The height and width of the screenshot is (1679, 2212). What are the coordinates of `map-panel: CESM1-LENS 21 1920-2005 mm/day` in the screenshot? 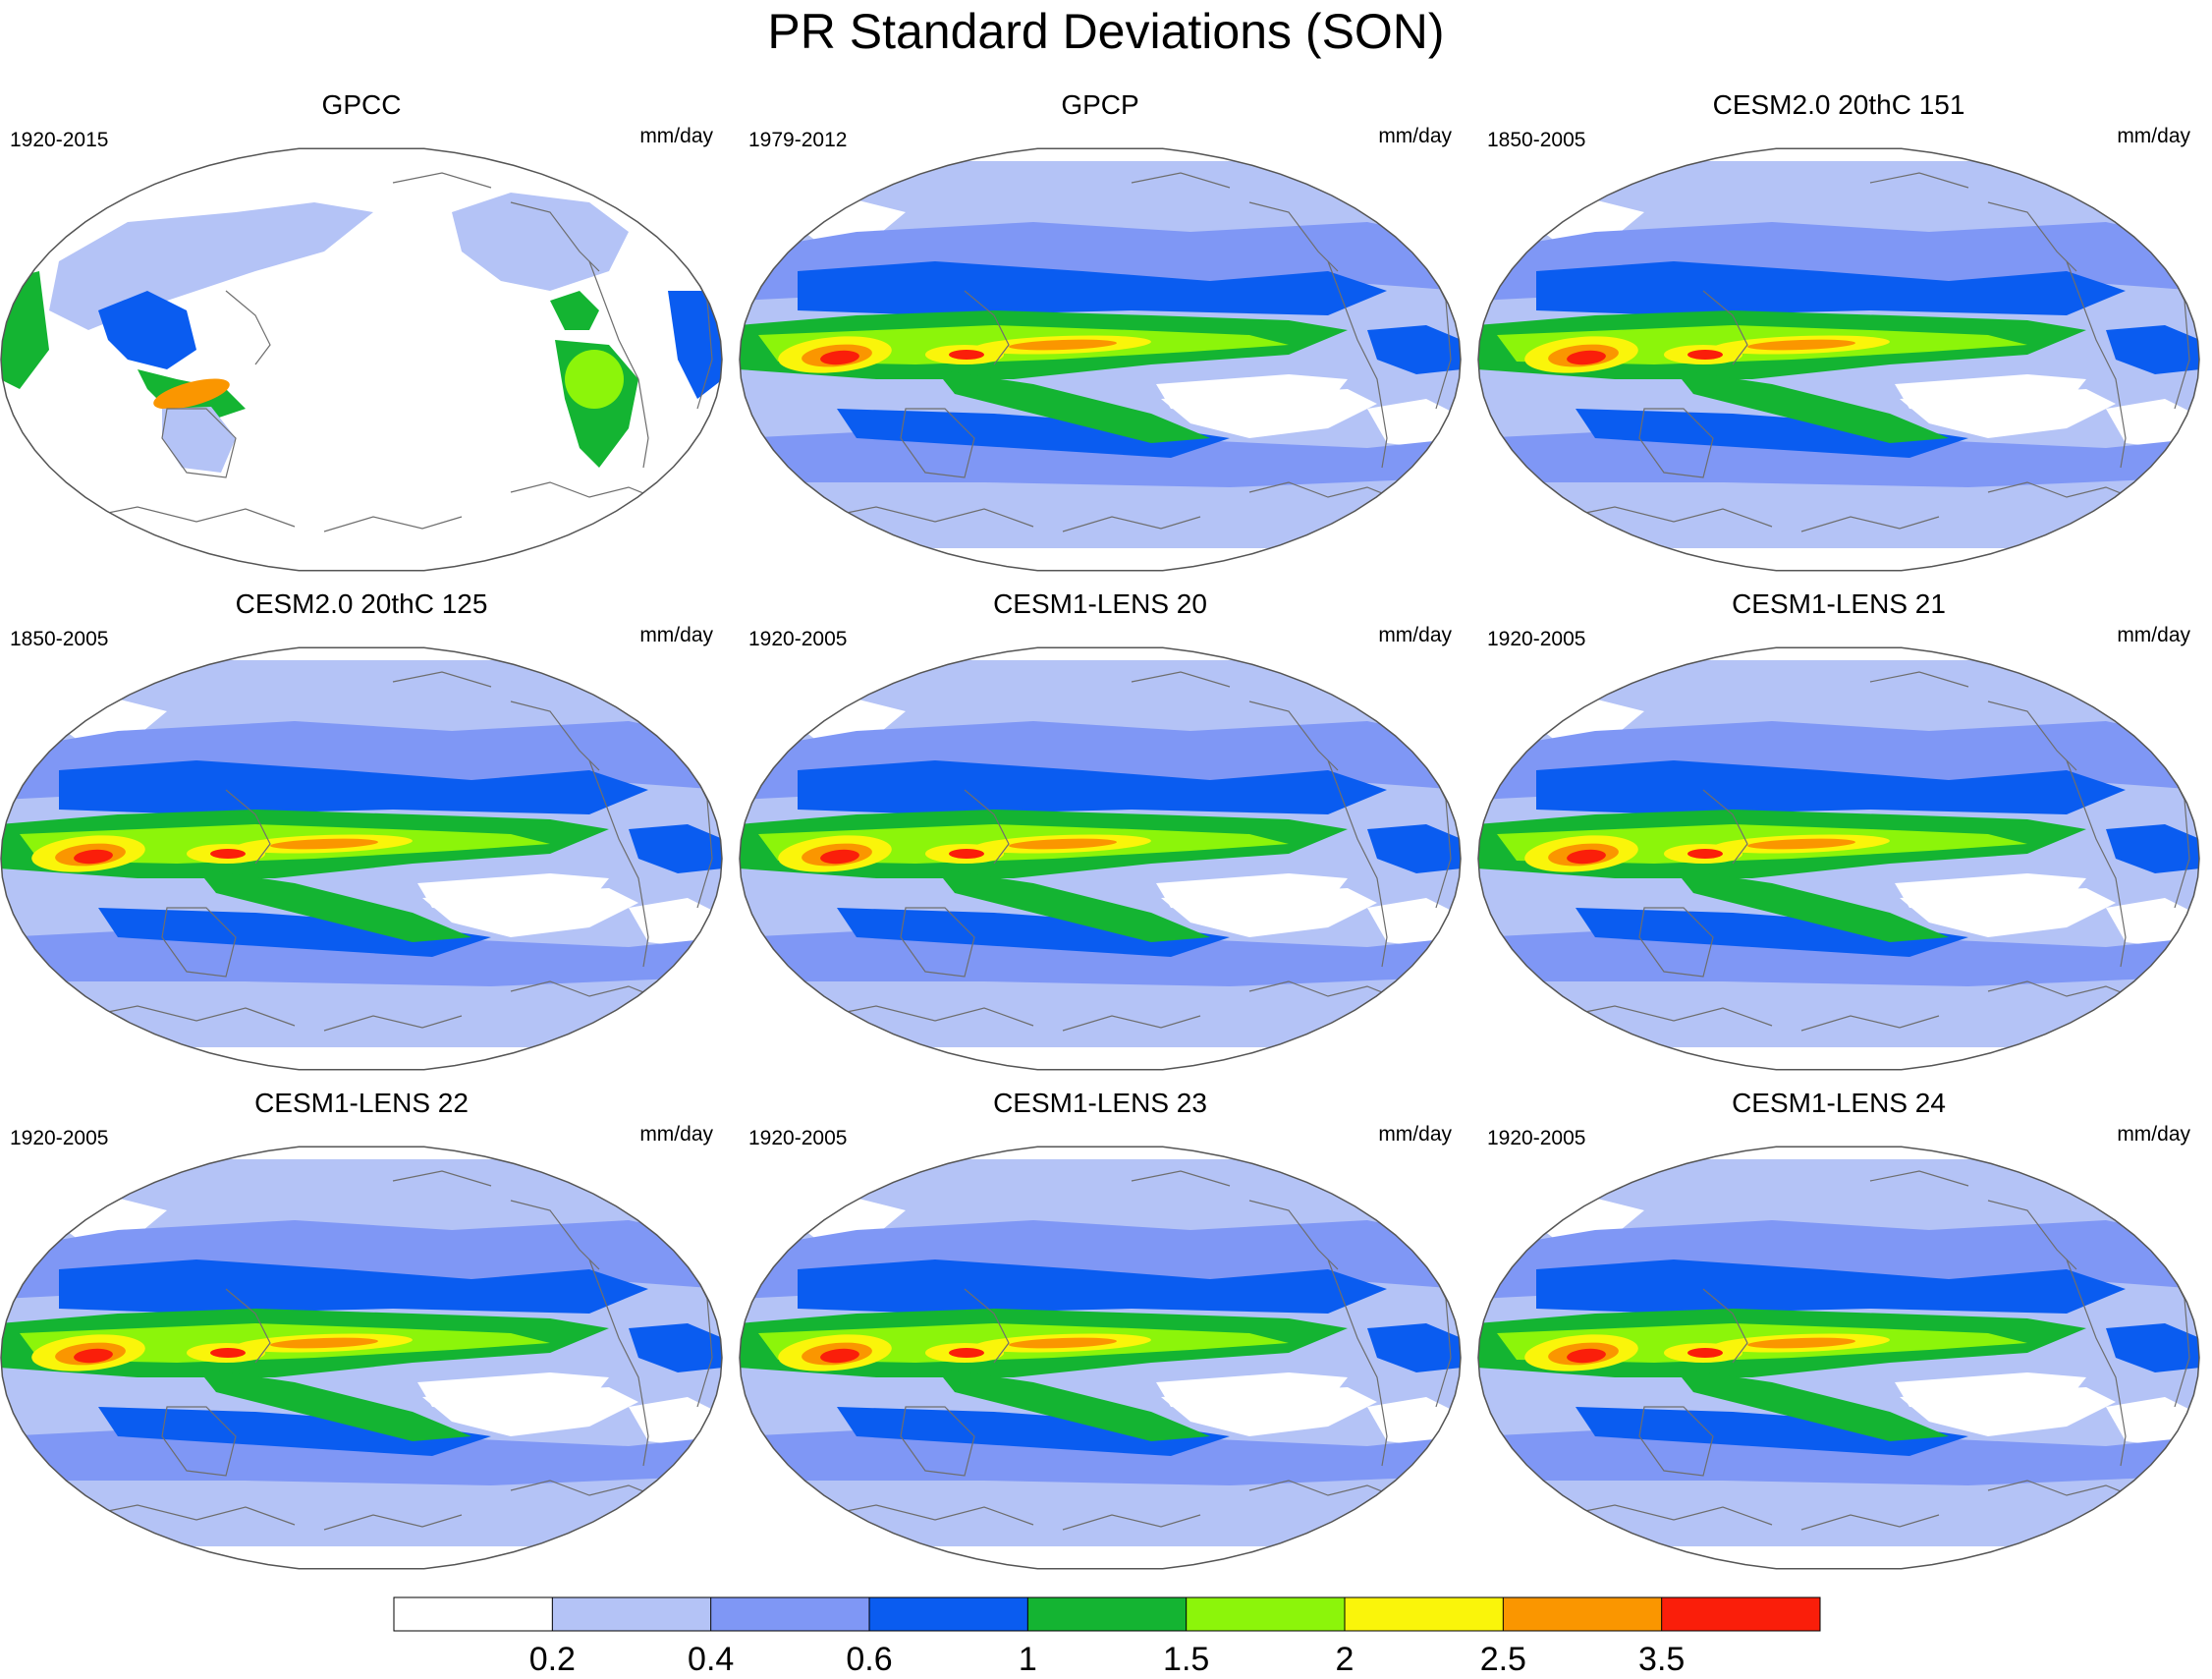 It's located at (1838, 833).